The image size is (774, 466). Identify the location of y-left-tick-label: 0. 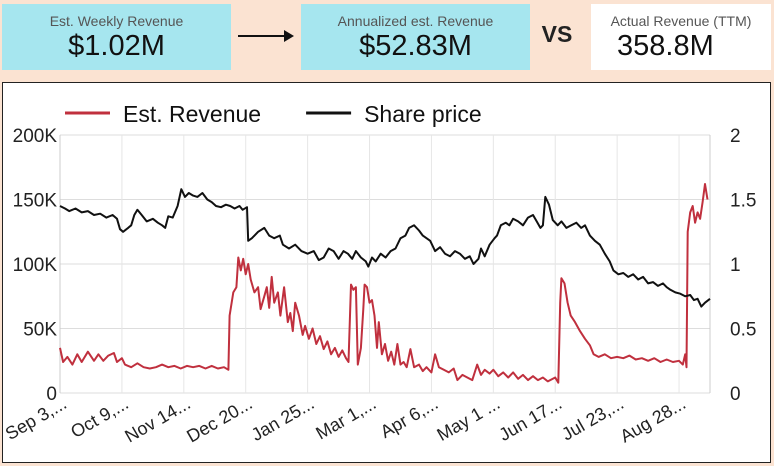
(51, 394).